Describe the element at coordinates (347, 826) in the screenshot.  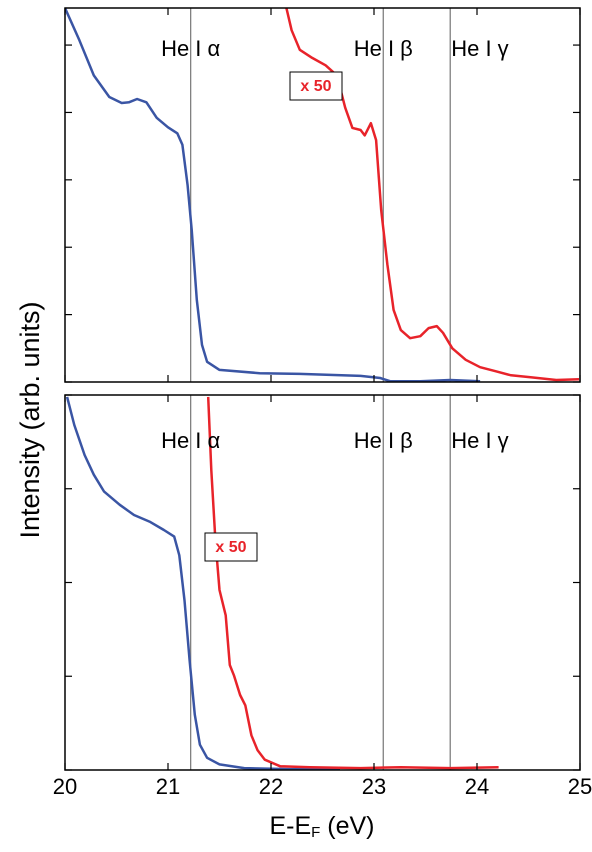
I see `x-axis-label-unit: (eV)` at that location.